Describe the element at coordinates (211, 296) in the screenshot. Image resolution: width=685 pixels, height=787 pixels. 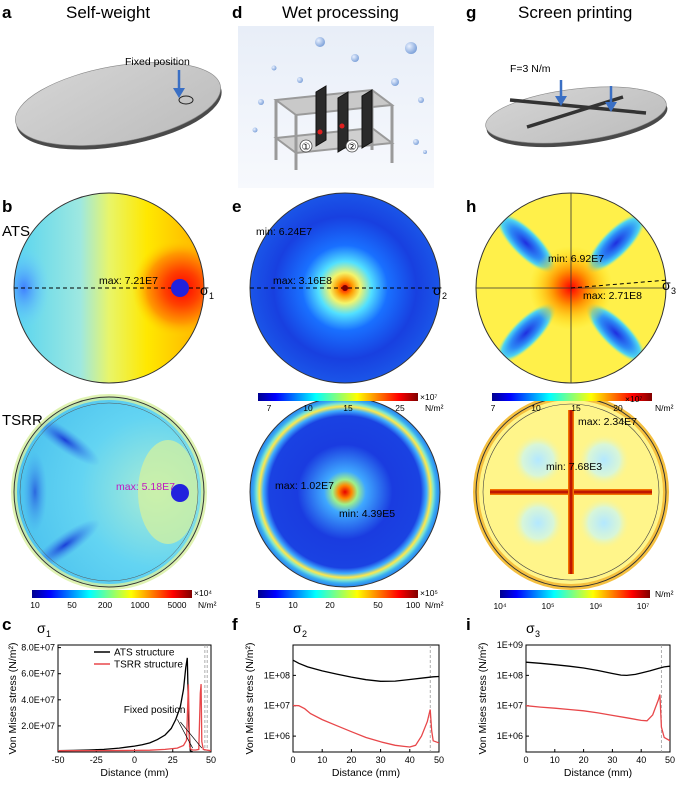
I see `sigma-1-sub: 1` at that location.